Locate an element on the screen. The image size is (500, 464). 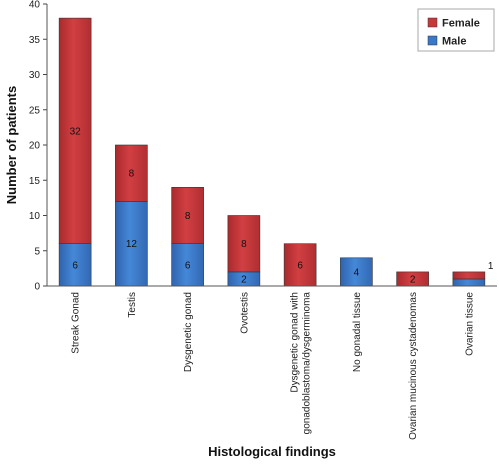
x-axis-title: Histological findings is located at coordinates (272, 451).